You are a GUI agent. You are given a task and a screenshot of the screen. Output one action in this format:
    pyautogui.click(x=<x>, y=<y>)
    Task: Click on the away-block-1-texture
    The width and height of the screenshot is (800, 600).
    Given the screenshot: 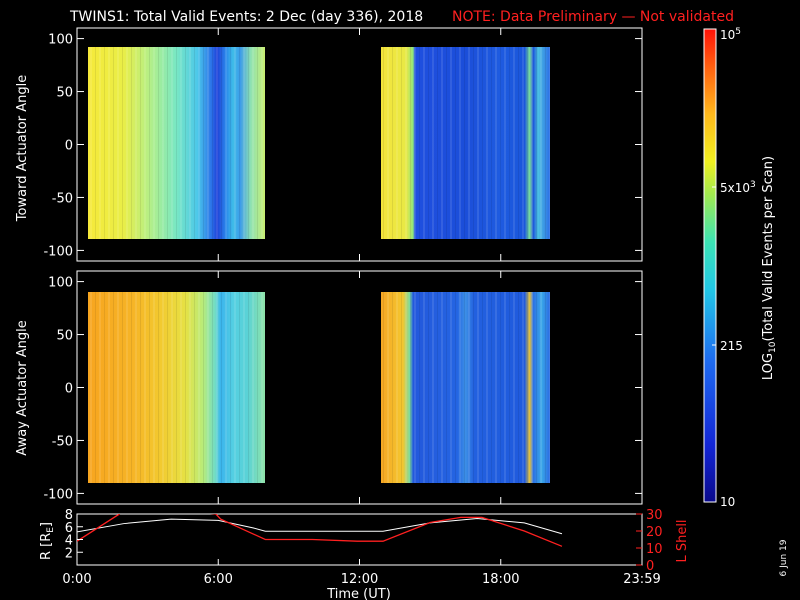 What is the action you would take?
    pyautogui.click(x=176, y=387)
    